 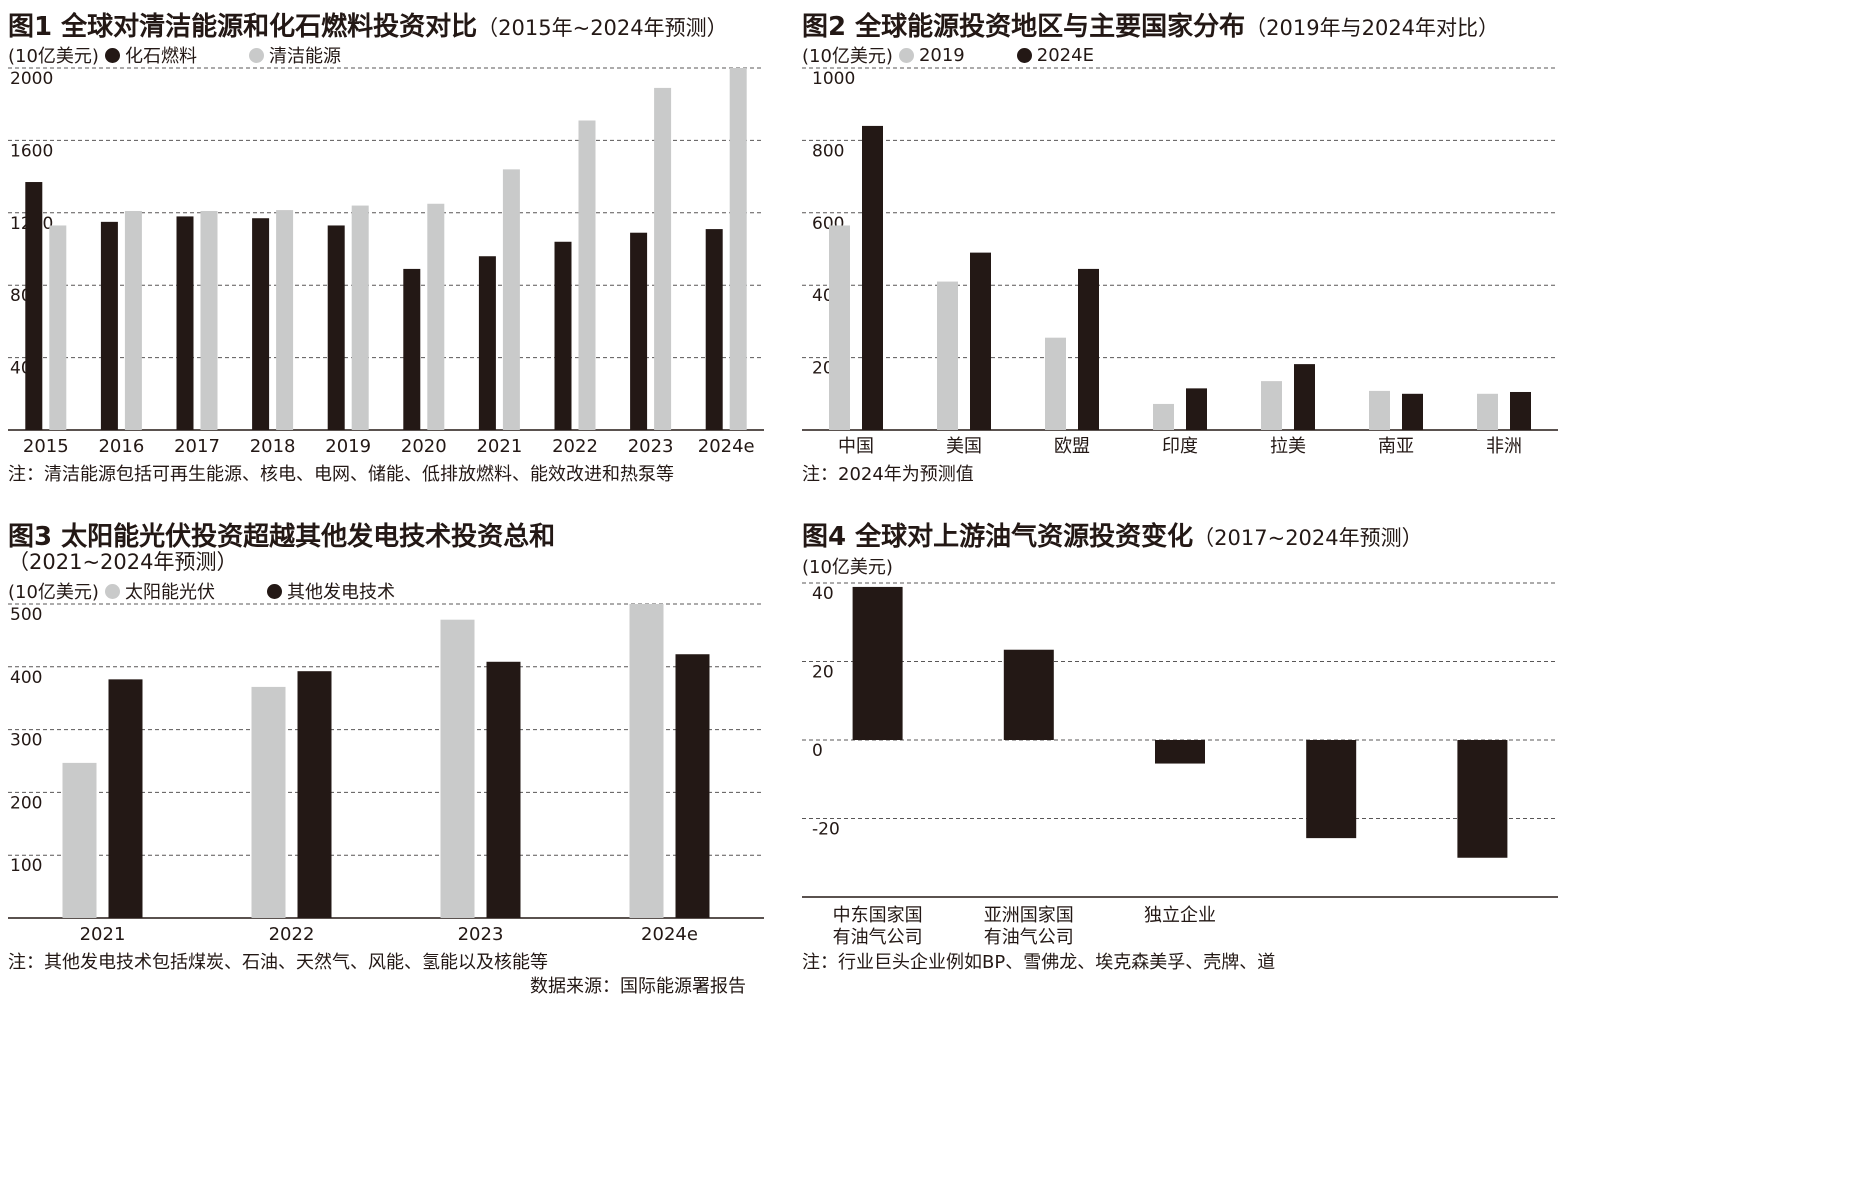 What do you see at coordinates (1072, 446) in the screenshot?
I see `x-tick-label: 欧盟` at bounding box center [1072, 446].